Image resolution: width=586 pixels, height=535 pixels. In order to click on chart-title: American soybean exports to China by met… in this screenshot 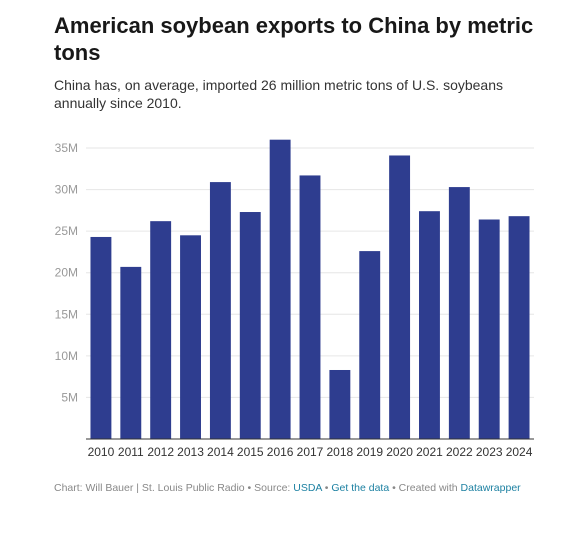, I will do `click(294, 39)`.